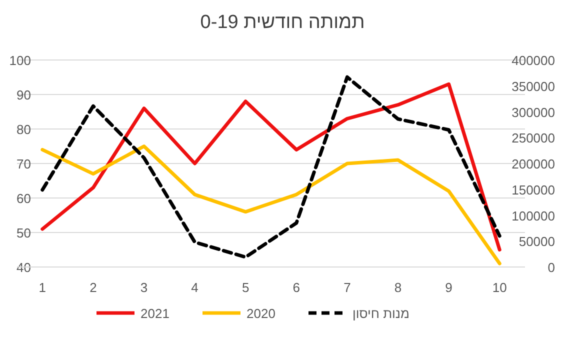  I want to click on y-tick-label: 50, so click(23, 233).